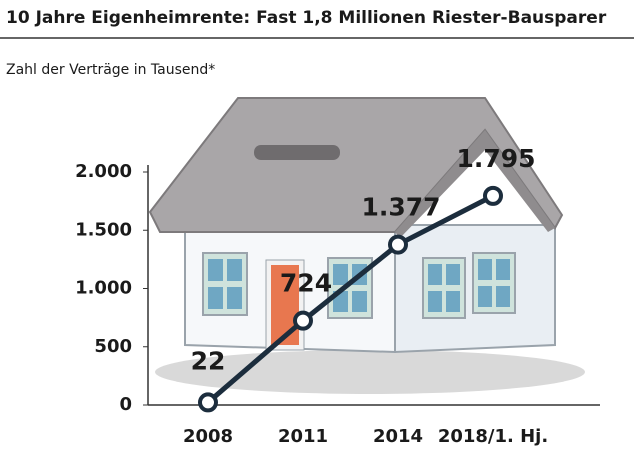 The image size is (634, 465). I want to click on y-tick-label: 1.000, so click(103, 288).